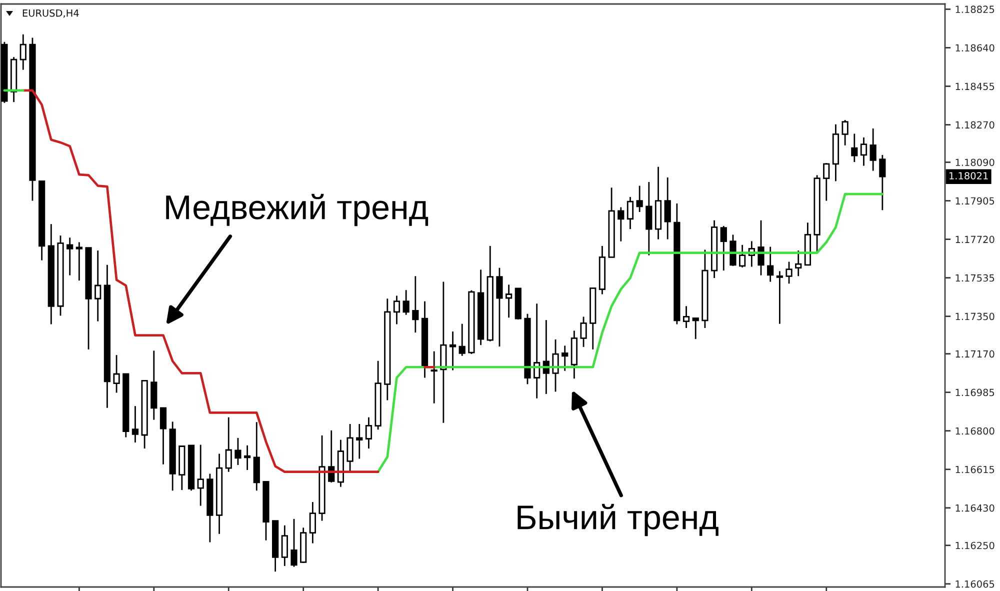  Describe the element at coordinates (975, 508) in the screenshot. I see `y-tick-label: 1.16430` at that location.